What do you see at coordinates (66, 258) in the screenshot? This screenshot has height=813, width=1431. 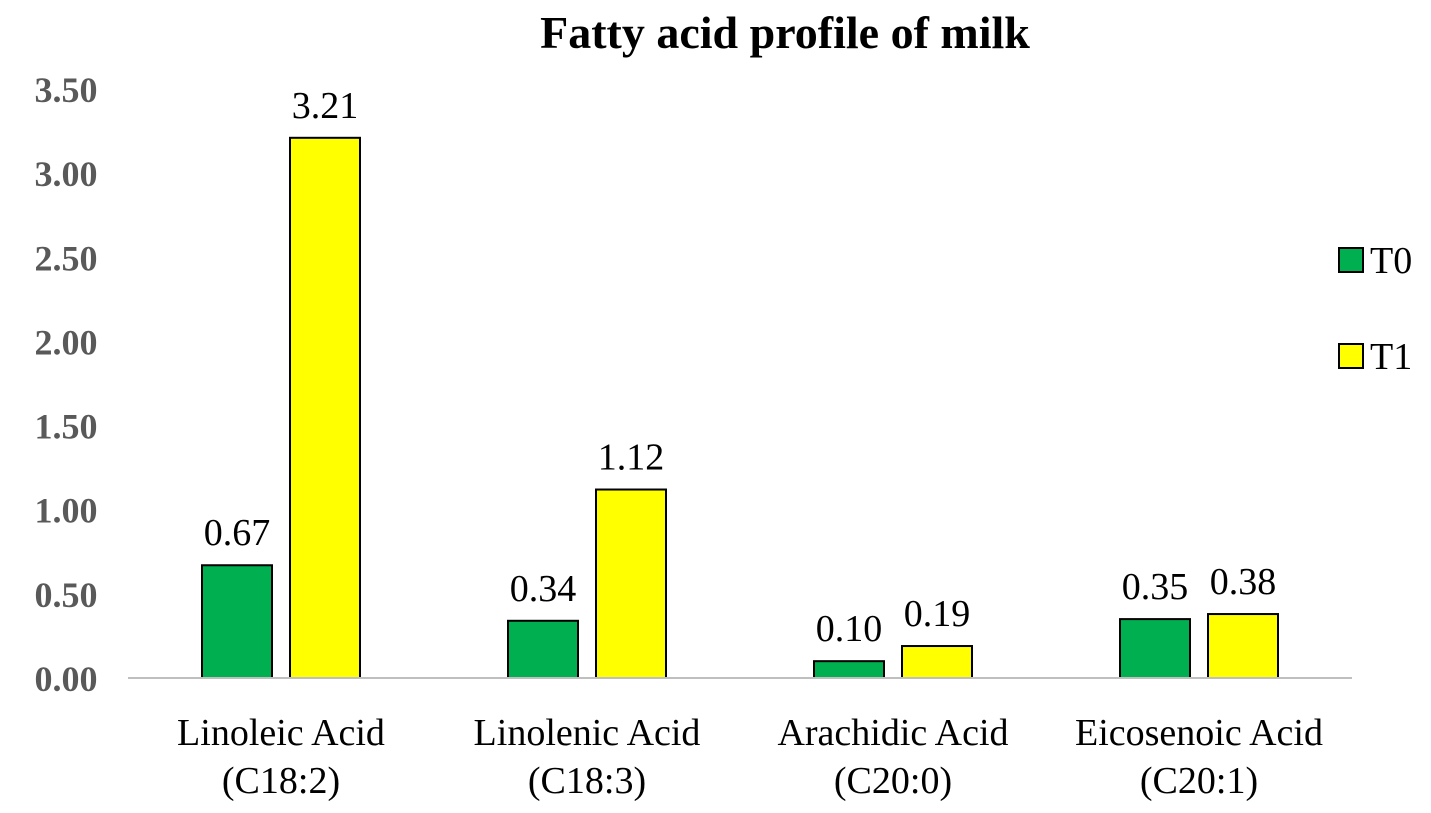 I see `y-tick-label: 2.50` at bounding box center [66, 258].